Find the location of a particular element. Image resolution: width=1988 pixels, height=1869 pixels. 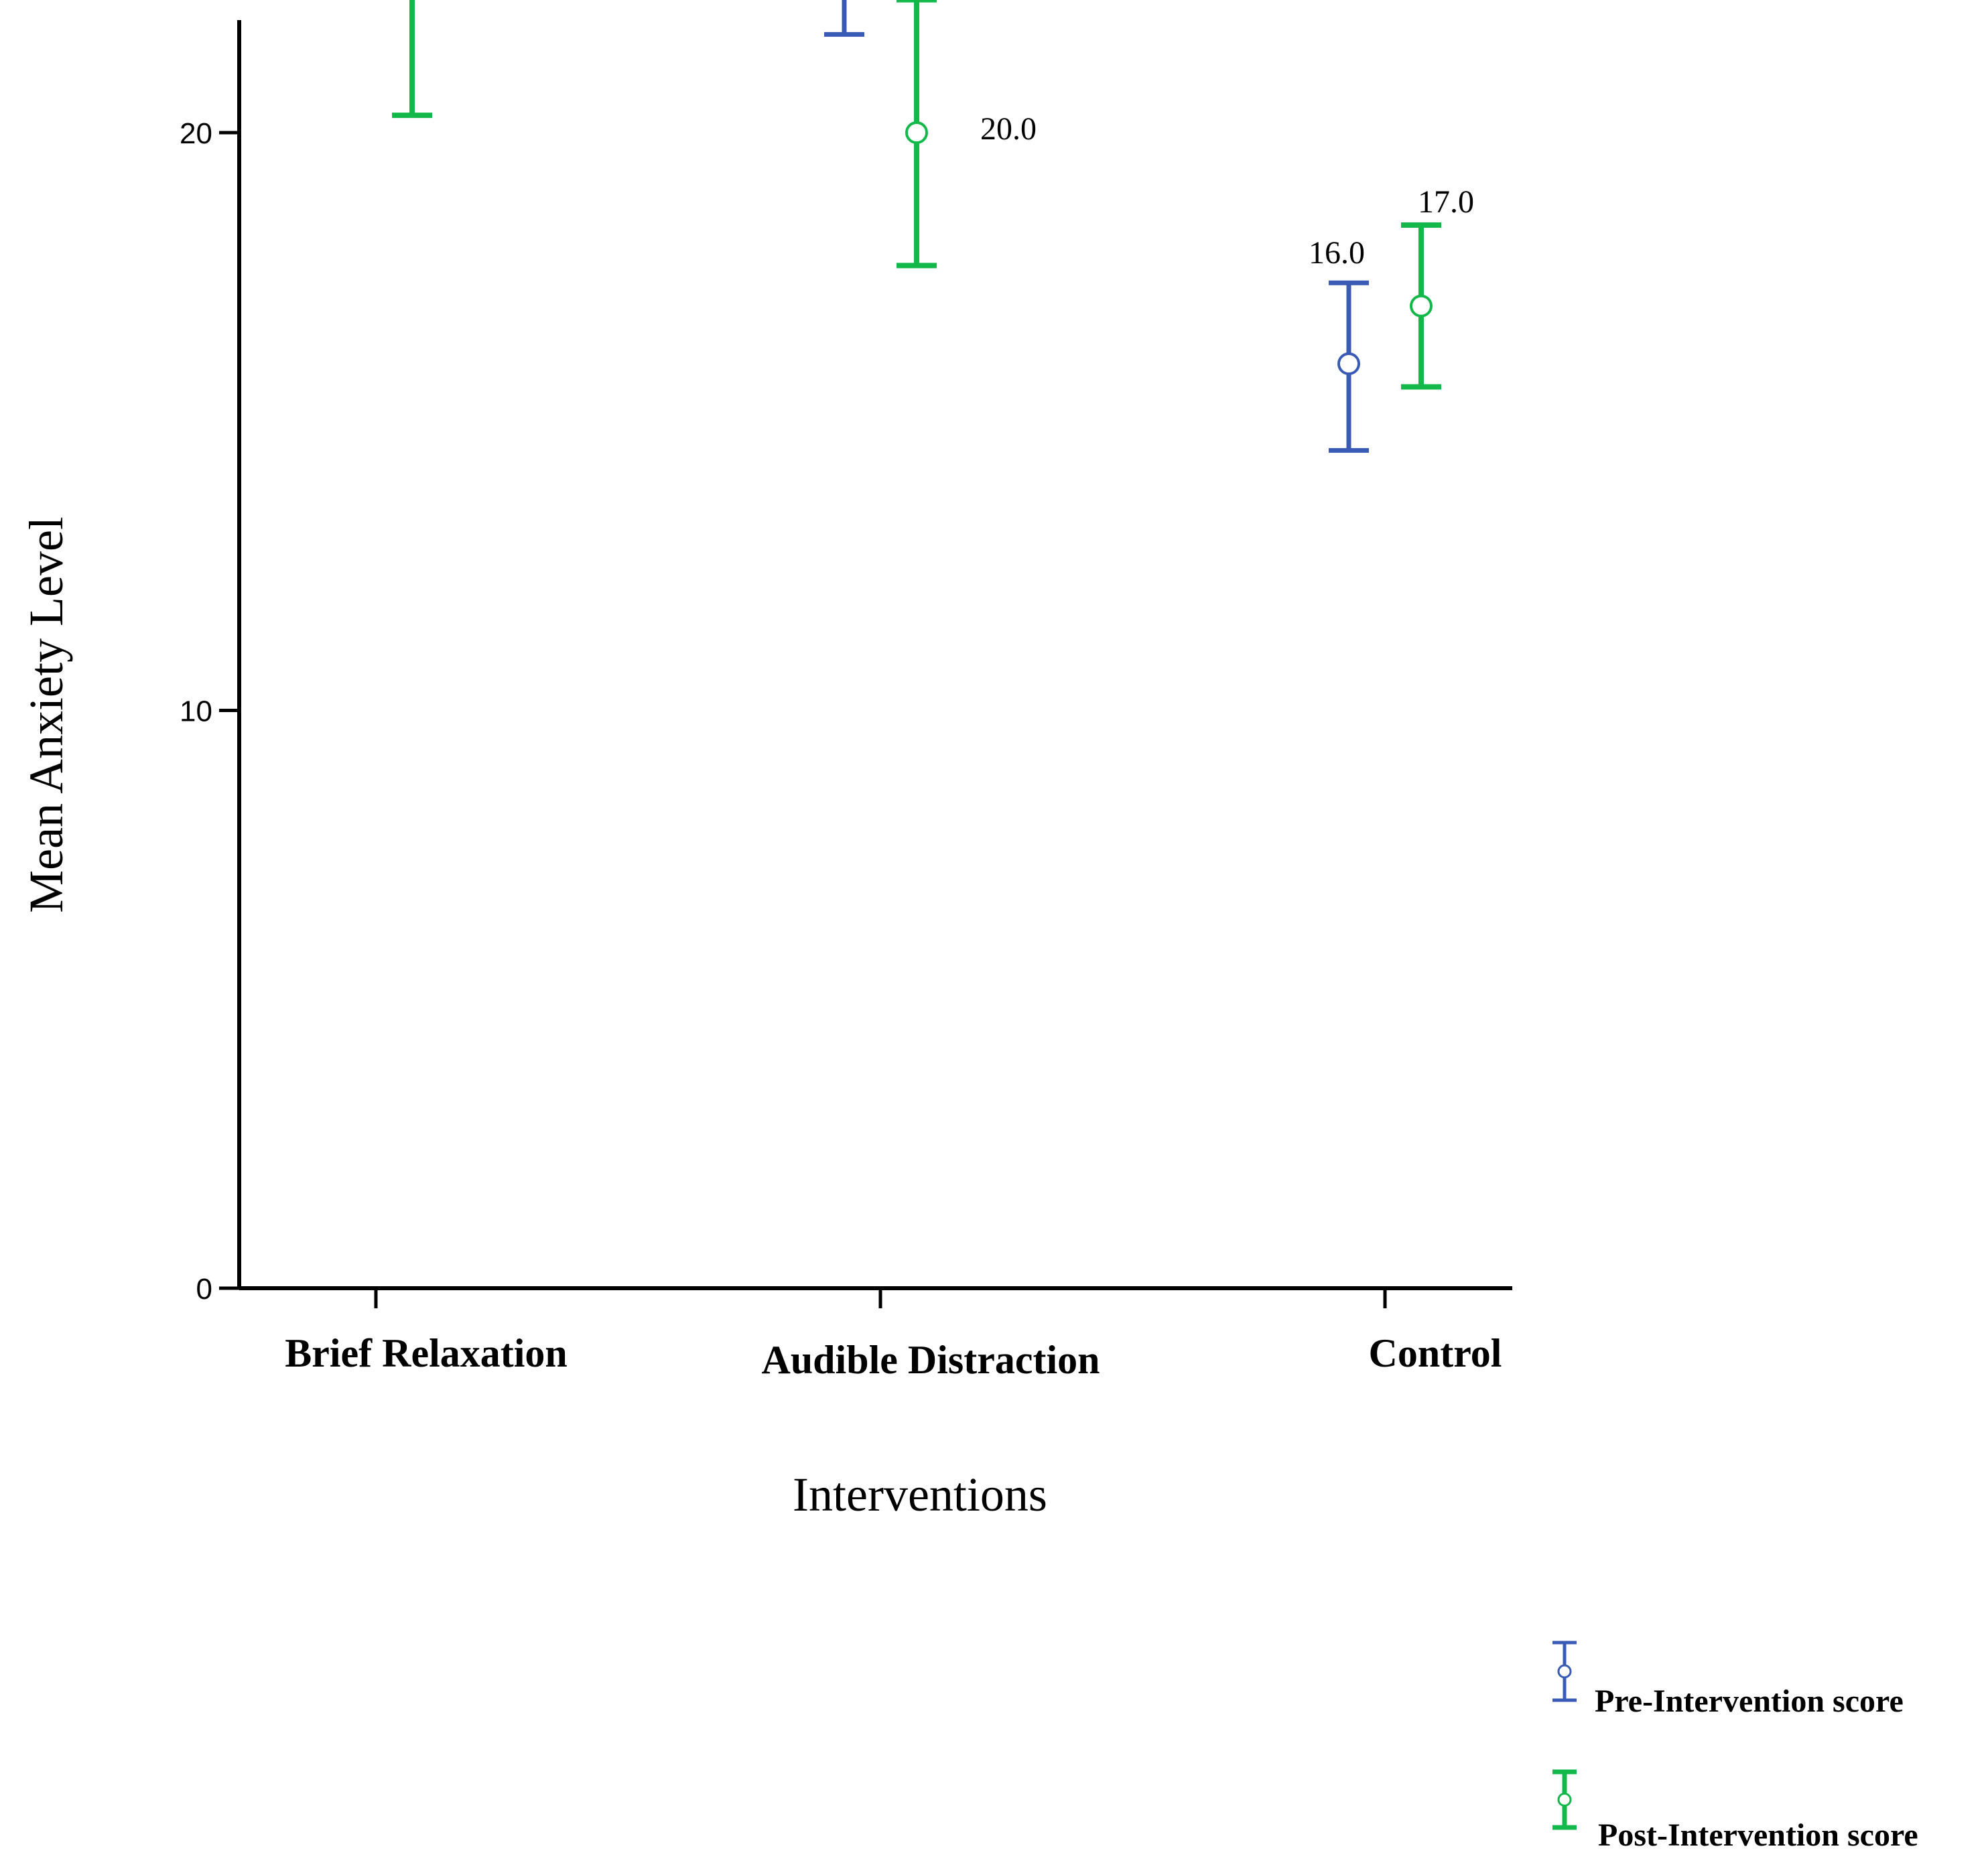

legend-item-1: Post-Intervention score is located at coordinates (1735, 1811).